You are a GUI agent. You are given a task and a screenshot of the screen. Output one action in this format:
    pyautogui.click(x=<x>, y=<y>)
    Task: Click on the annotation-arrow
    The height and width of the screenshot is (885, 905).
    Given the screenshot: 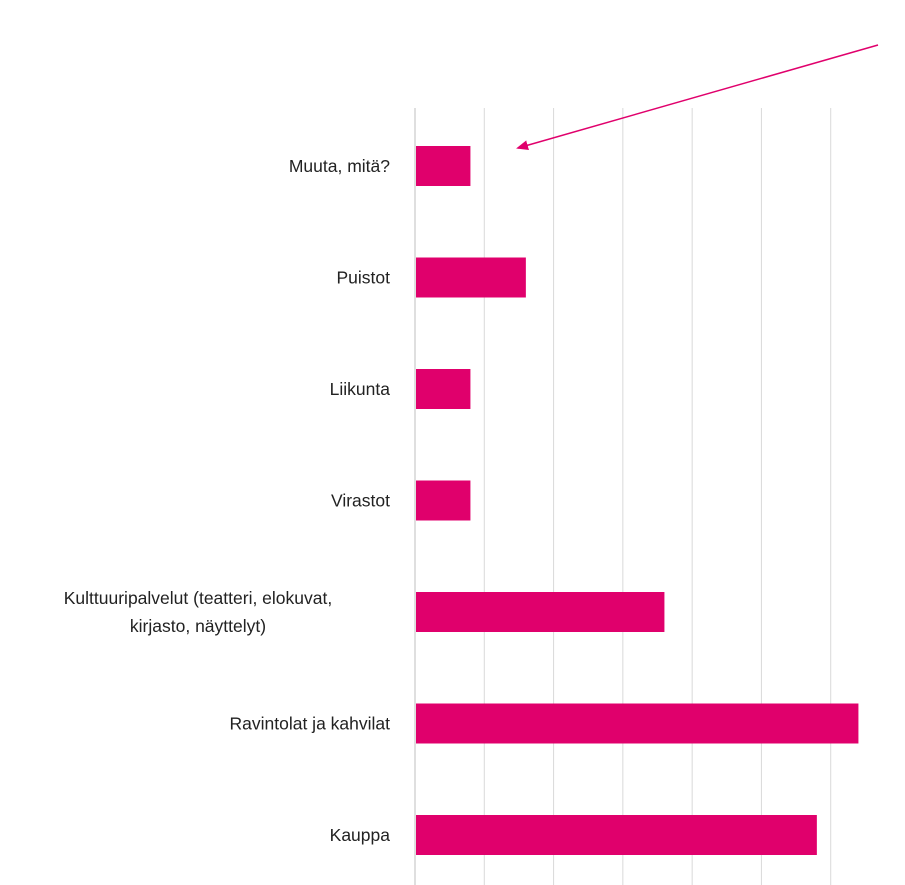 What is the action you would take?
    pyautogui.click(x=697, y=97)
    